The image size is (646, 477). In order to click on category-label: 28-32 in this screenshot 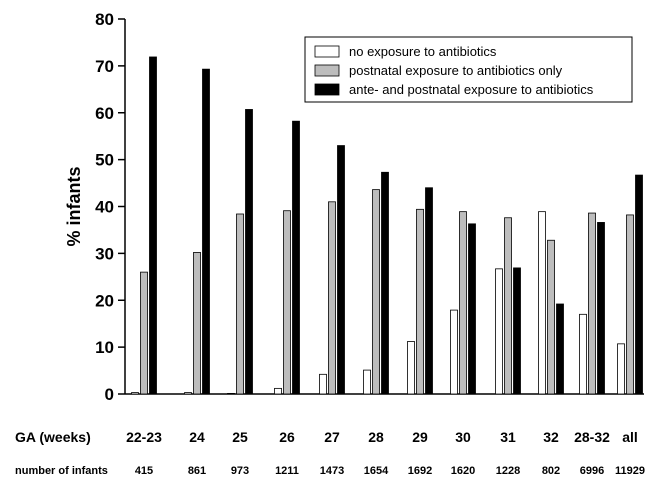, I will do `click(592, 437)`.